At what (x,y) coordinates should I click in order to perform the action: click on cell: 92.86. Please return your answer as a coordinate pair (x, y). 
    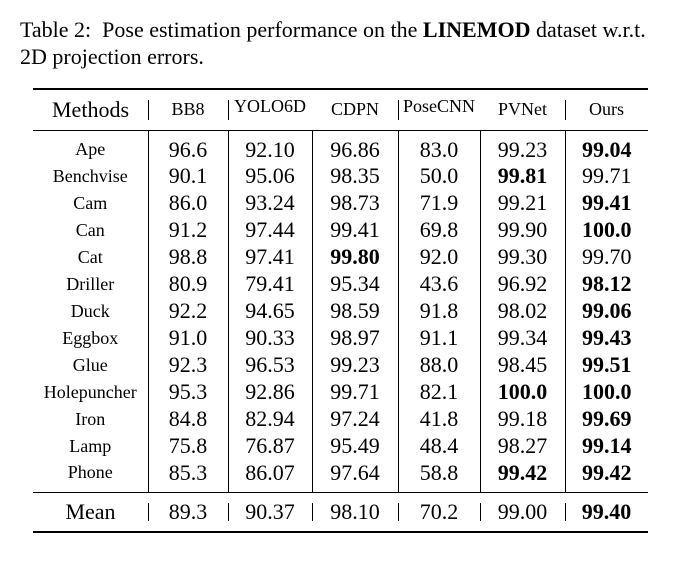
    Looking at the image, I should click on (269, 392).